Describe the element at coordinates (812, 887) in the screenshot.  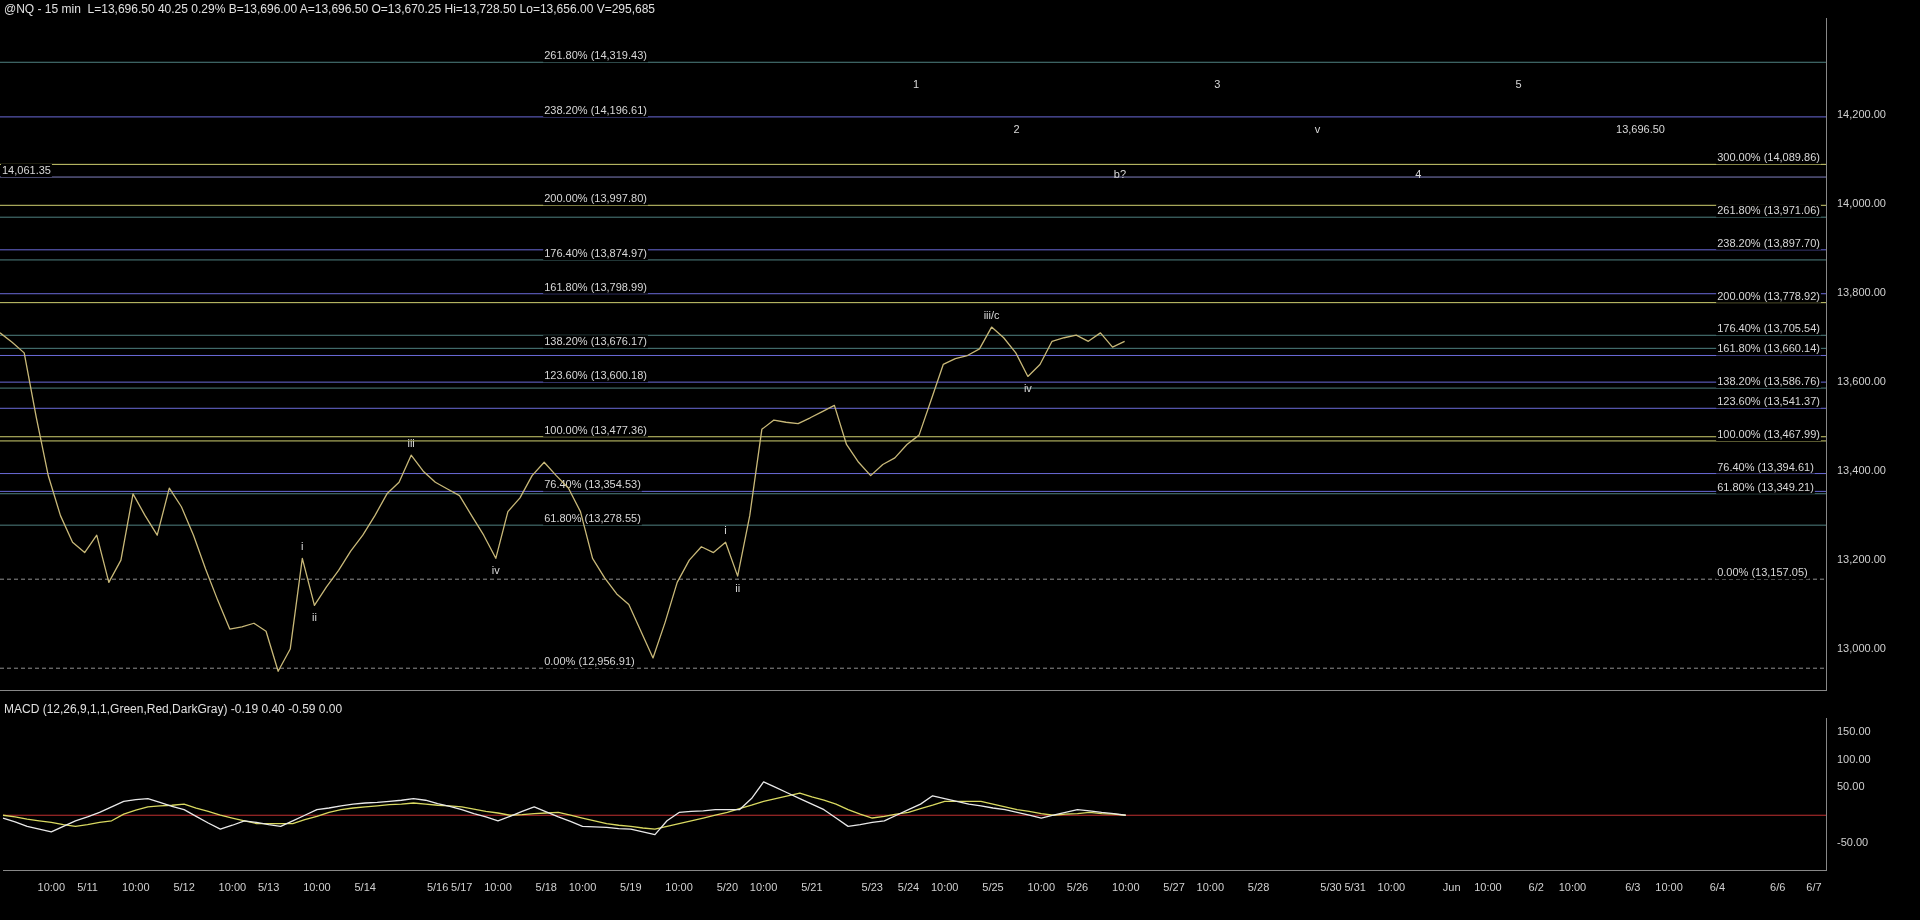
I see `x-tick-label: 5/21` at that location.